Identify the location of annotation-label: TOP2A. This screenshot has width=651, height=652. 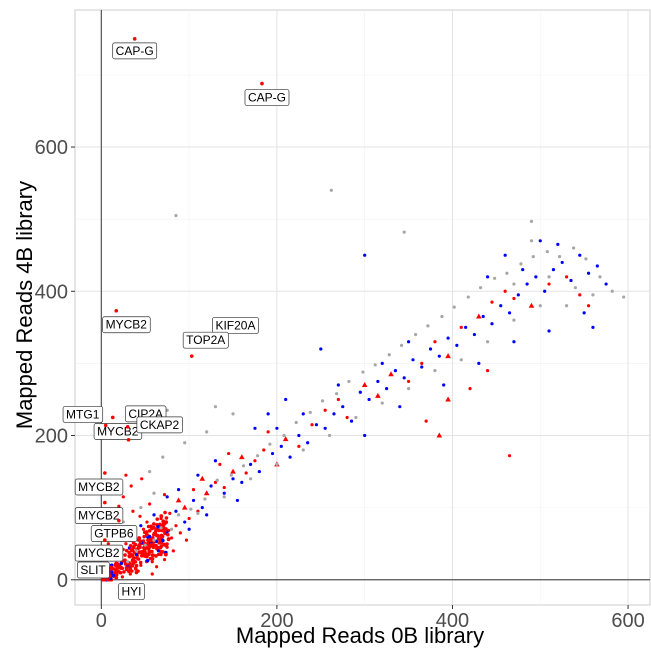
(205, 340).